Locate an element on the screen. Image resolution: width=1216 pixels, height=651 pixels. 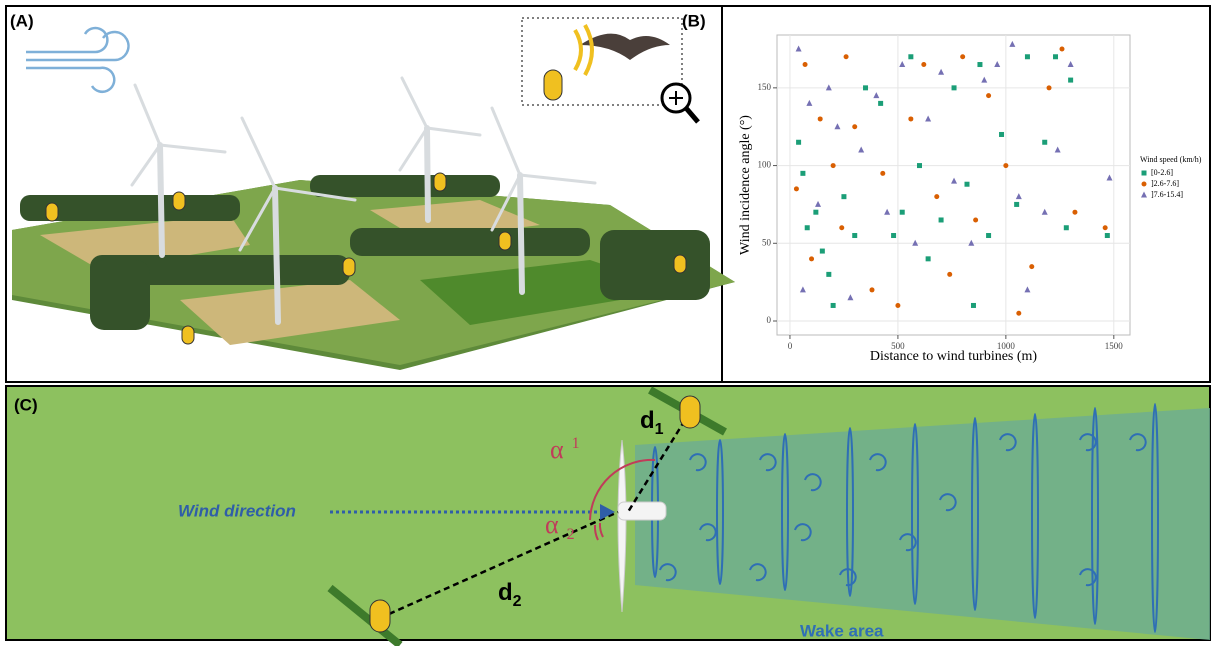
echo-waves is located at coordinates (583, 50).